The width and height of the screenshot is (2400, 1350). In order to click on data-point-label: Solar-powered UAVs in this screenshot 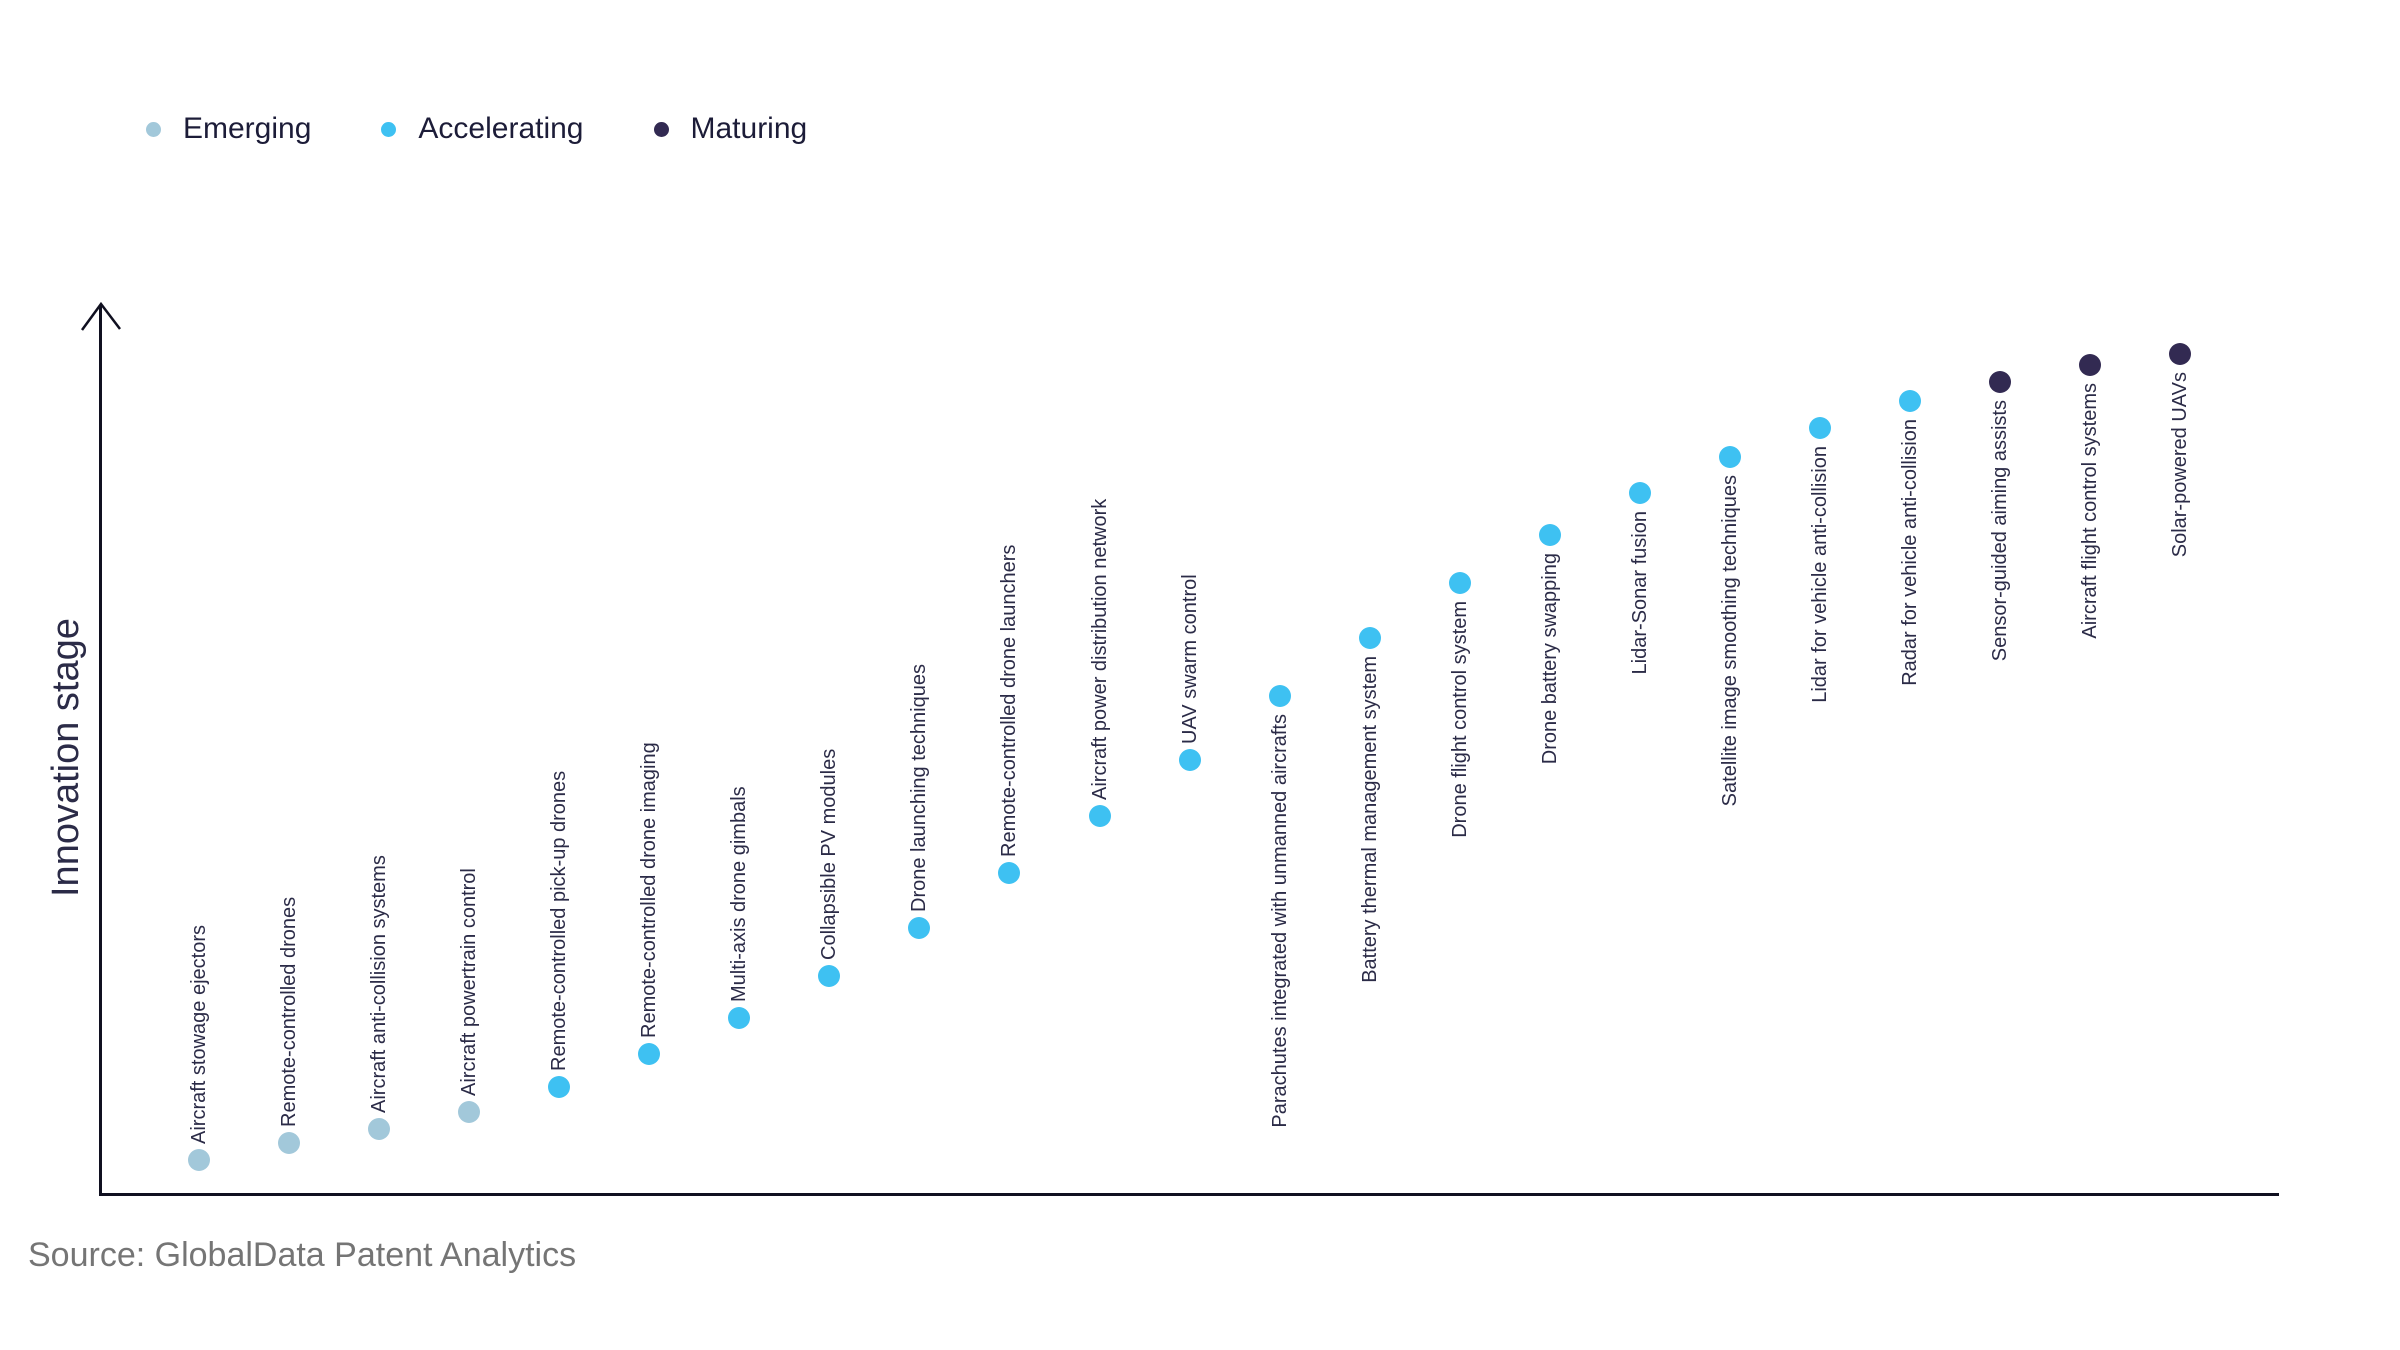, I will do `click(2180, 465)`.